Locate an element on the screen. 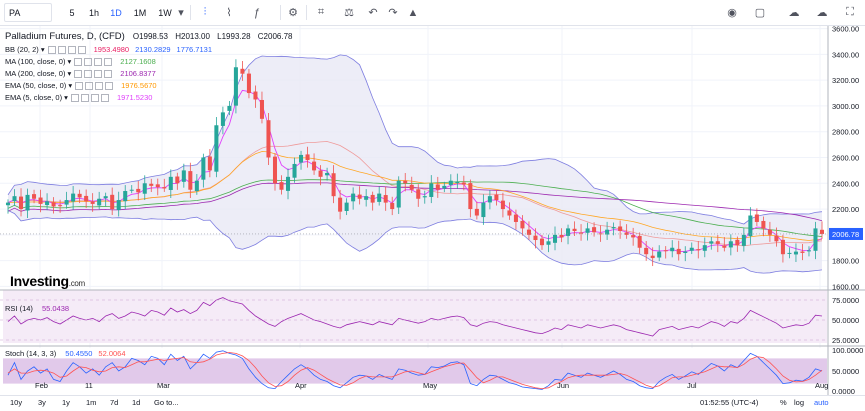 The width and height of the screenshot is (865, 411). cloud-load-icon: ☁ is located at coordinates (794, 13).